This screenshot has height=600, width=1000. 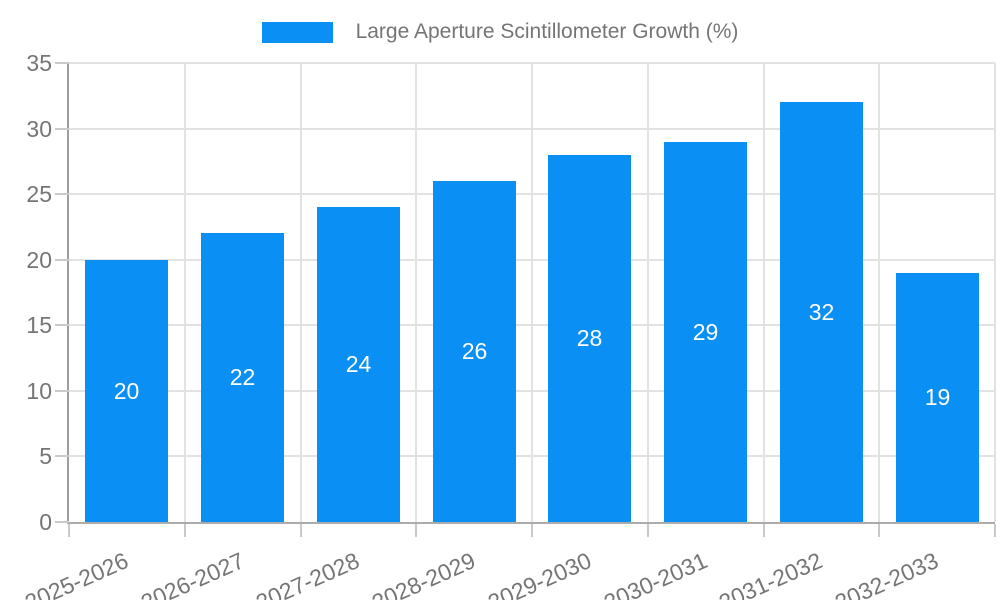 I want to click on bar: 20, so click(x=126, y=391).